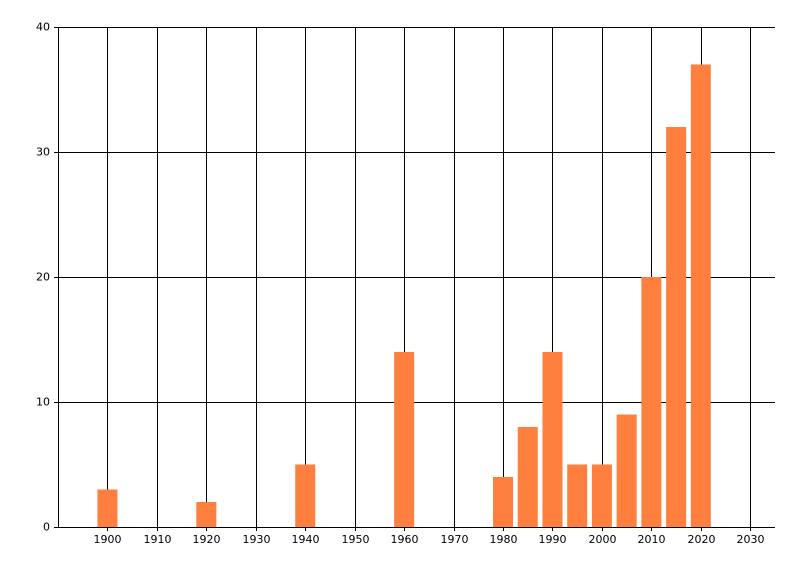  What do you see at coordinates (751, 539) in the screenshot?
I see `x-tick-label: 2030` at bounding box center [751, 539].